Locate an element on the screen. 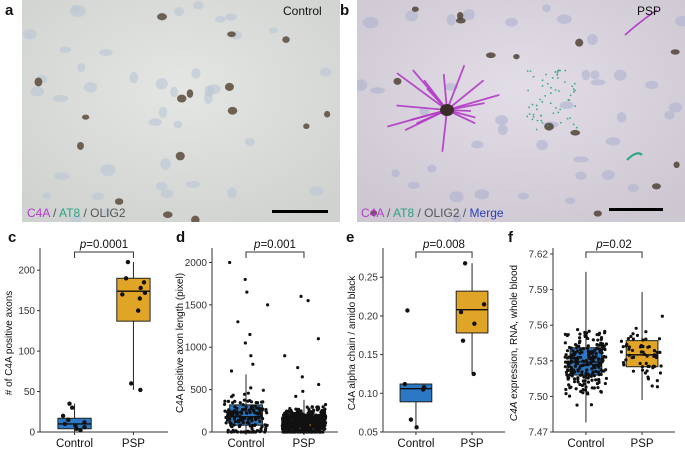 Image resolution: width=685 pixels, height=466 pixels. y-tick-label: 50 is located at coordinates (30, 392).